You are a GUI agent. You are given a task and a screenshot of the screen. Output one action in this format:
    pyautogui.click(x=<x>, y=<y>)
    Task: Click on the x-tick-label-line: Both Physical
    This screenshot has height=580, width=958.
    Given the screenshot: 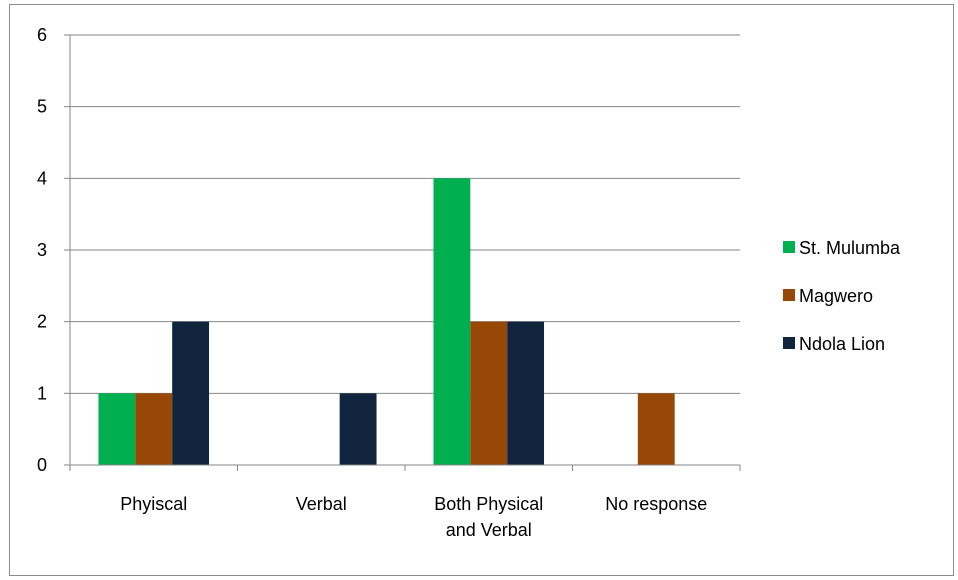 What is the action you would take?
    pyautogui.click(x=488, y=504)
    